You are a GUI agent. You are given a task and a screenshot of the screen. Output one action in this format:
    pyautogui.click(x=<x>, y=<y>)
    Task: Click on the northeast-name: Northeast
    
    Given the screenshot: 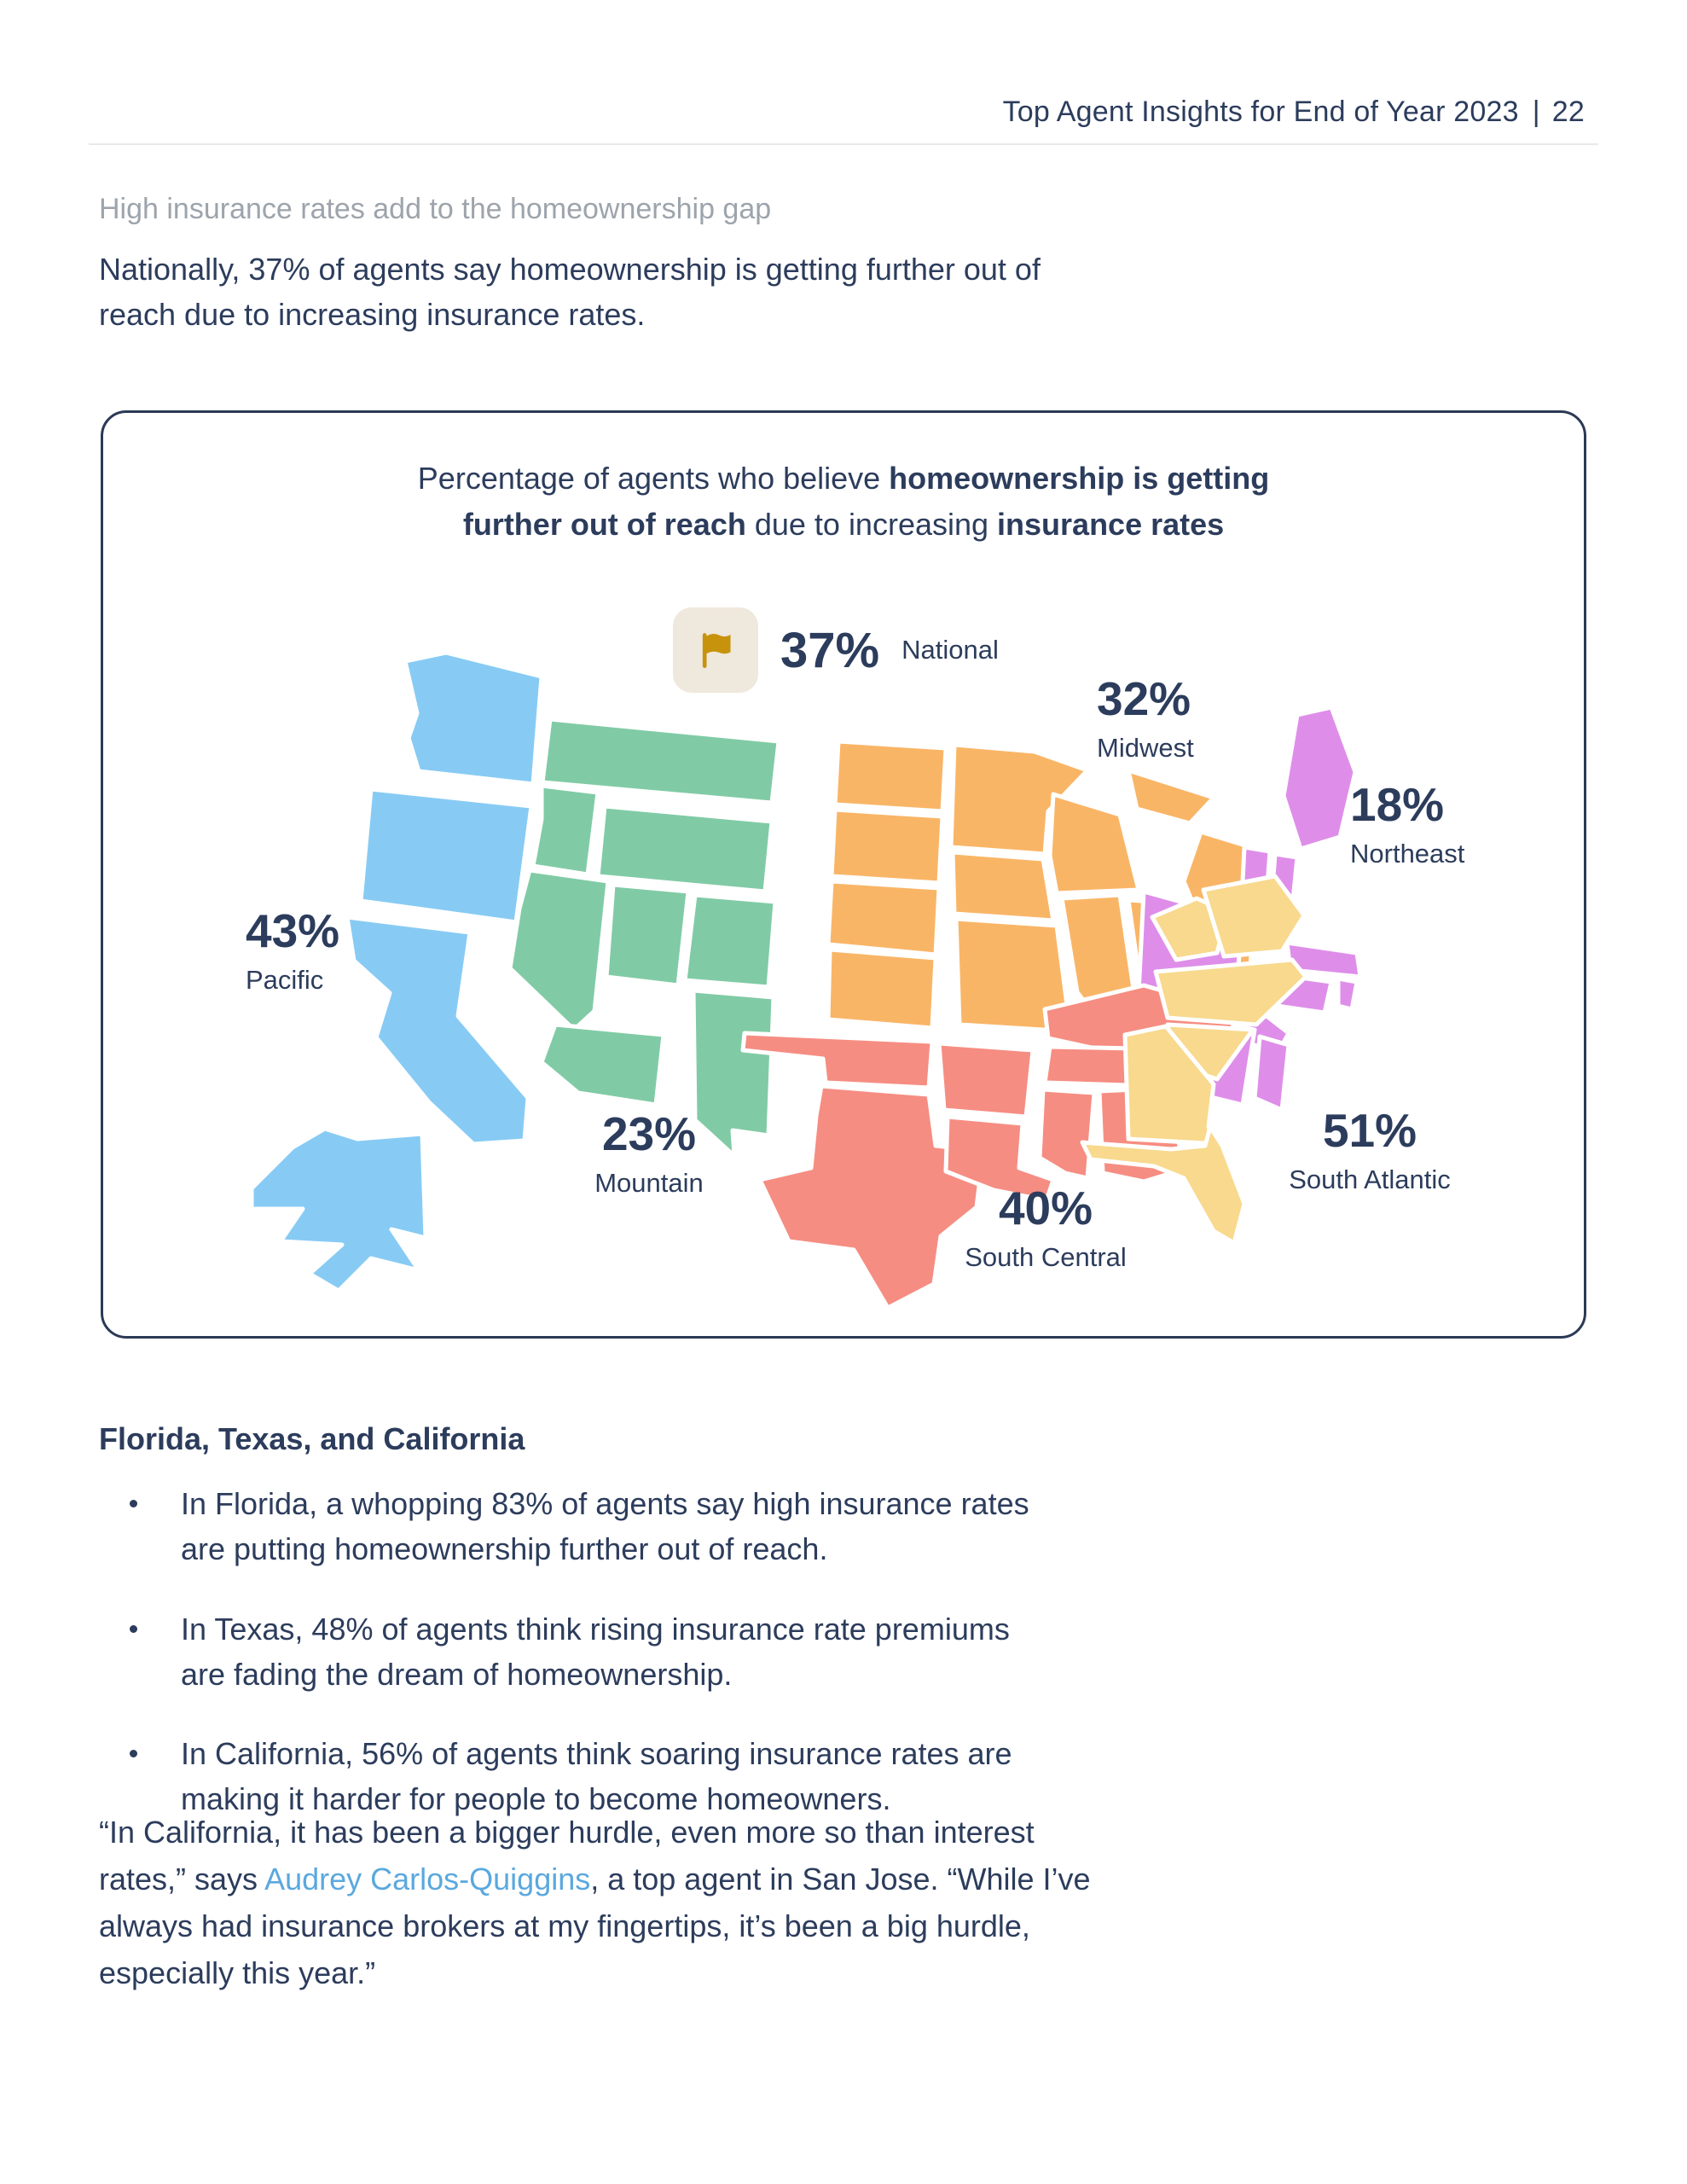 What is the action you would take?
    pyautogui.click(x=1408, y=854)
    